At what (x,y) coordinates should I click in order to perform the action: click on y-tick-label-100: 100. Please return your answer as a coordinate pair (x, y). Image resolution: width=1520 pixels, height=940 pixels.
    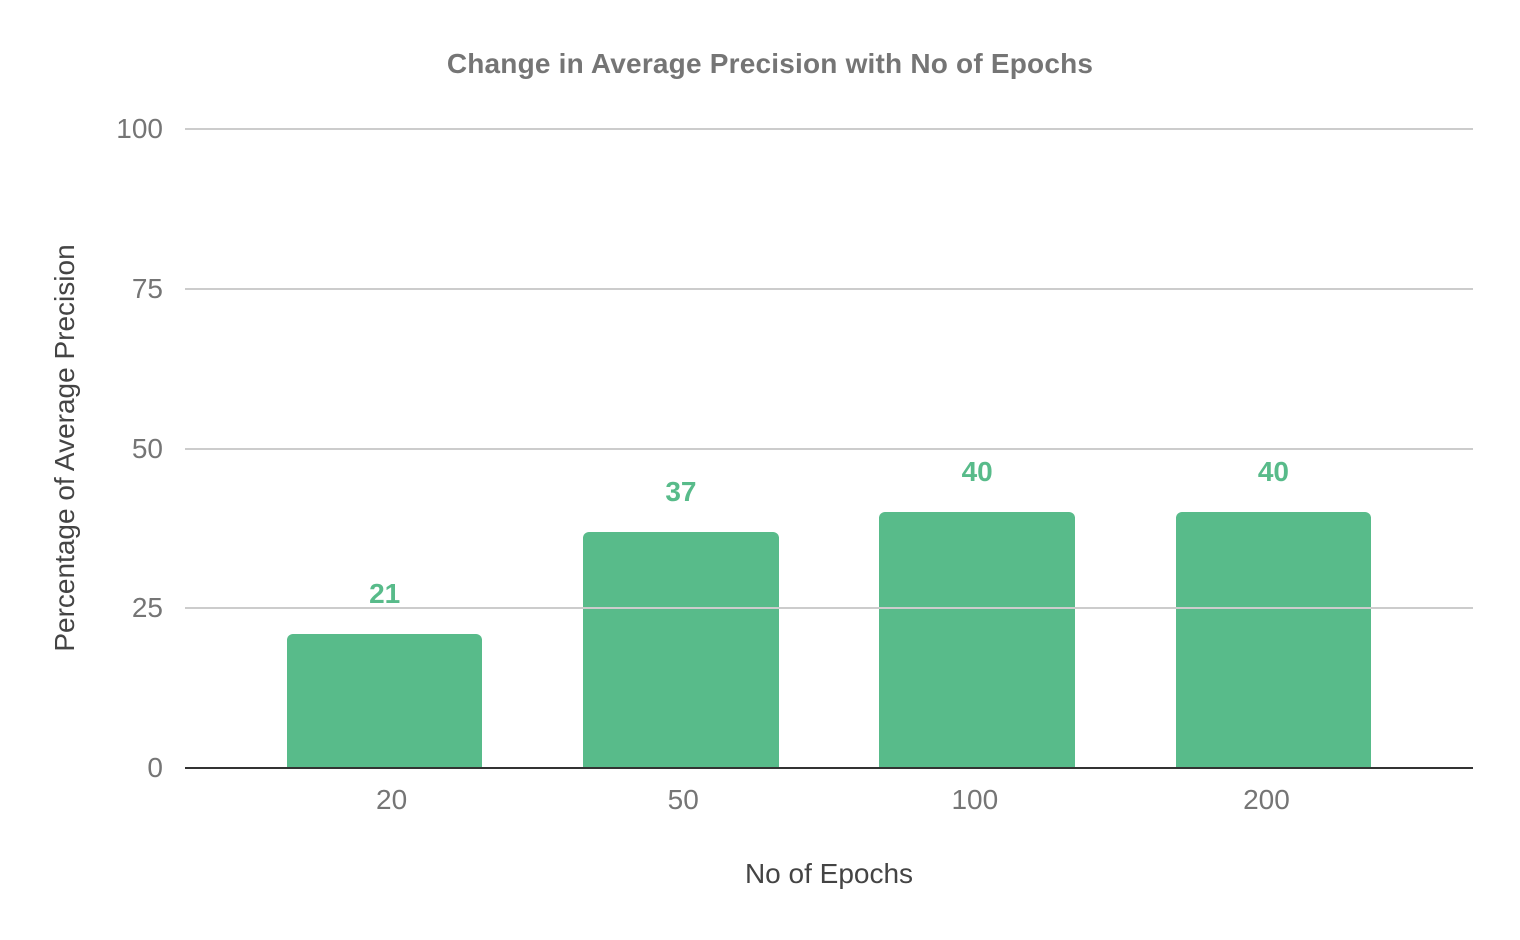
    Looking at the image, I should click on (139, 128).